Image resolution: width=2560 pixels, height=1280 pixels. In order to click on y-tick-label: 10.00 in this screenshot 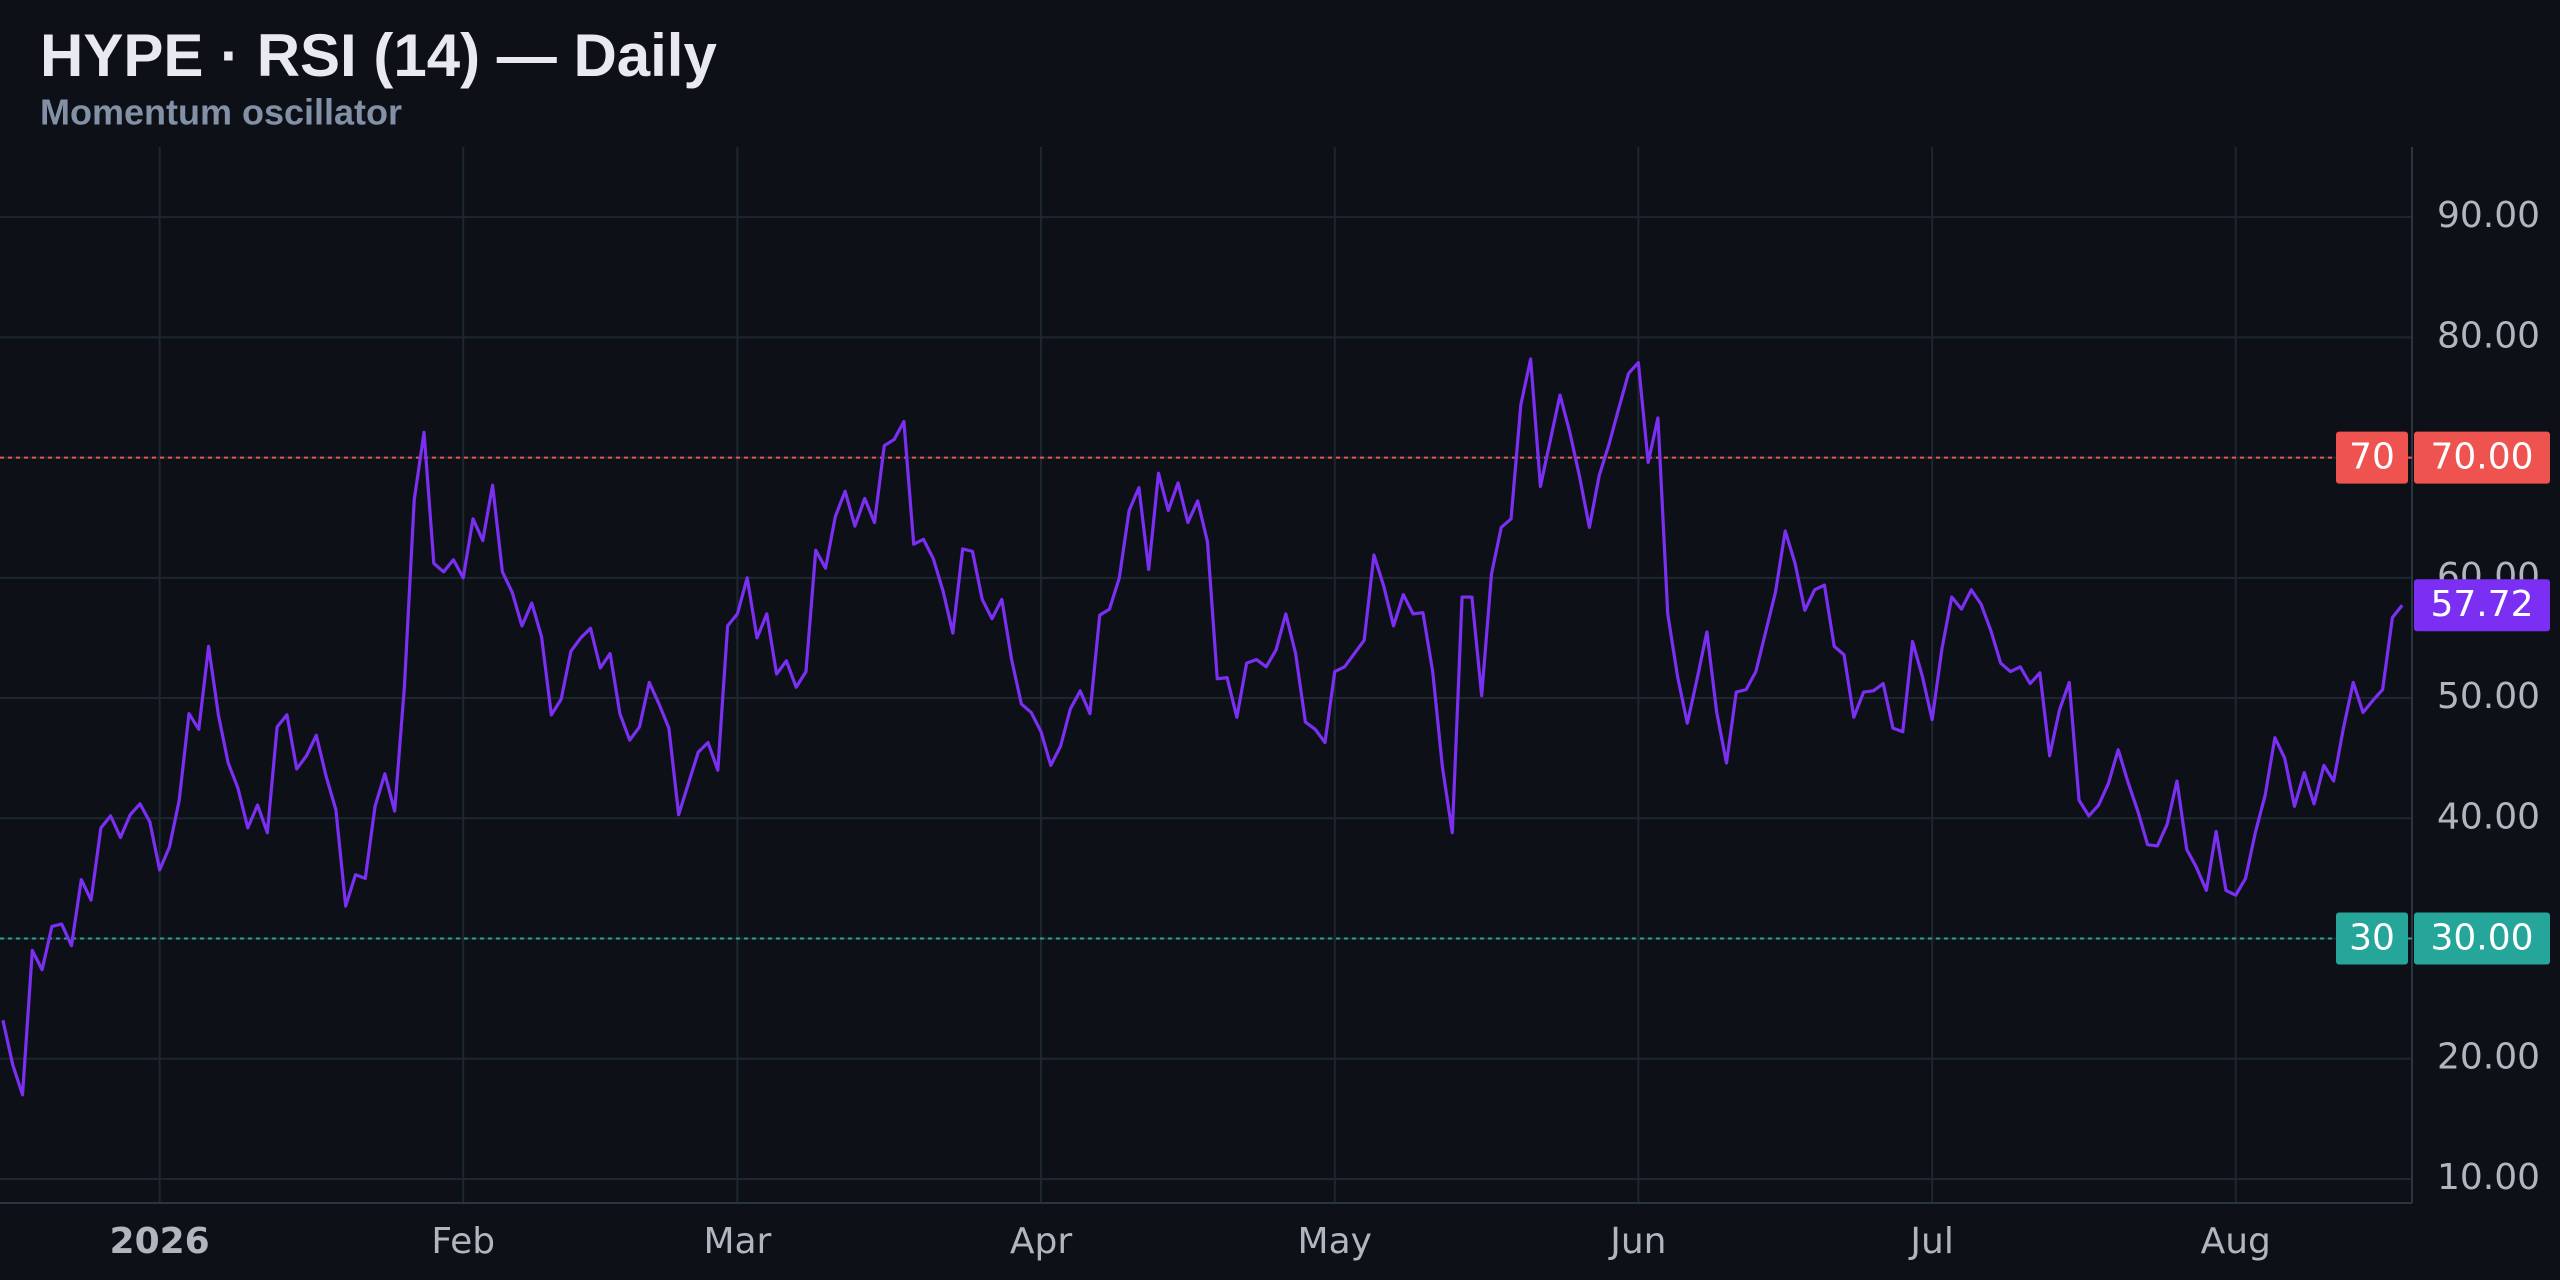, I will do `click(2488, 1177)`.